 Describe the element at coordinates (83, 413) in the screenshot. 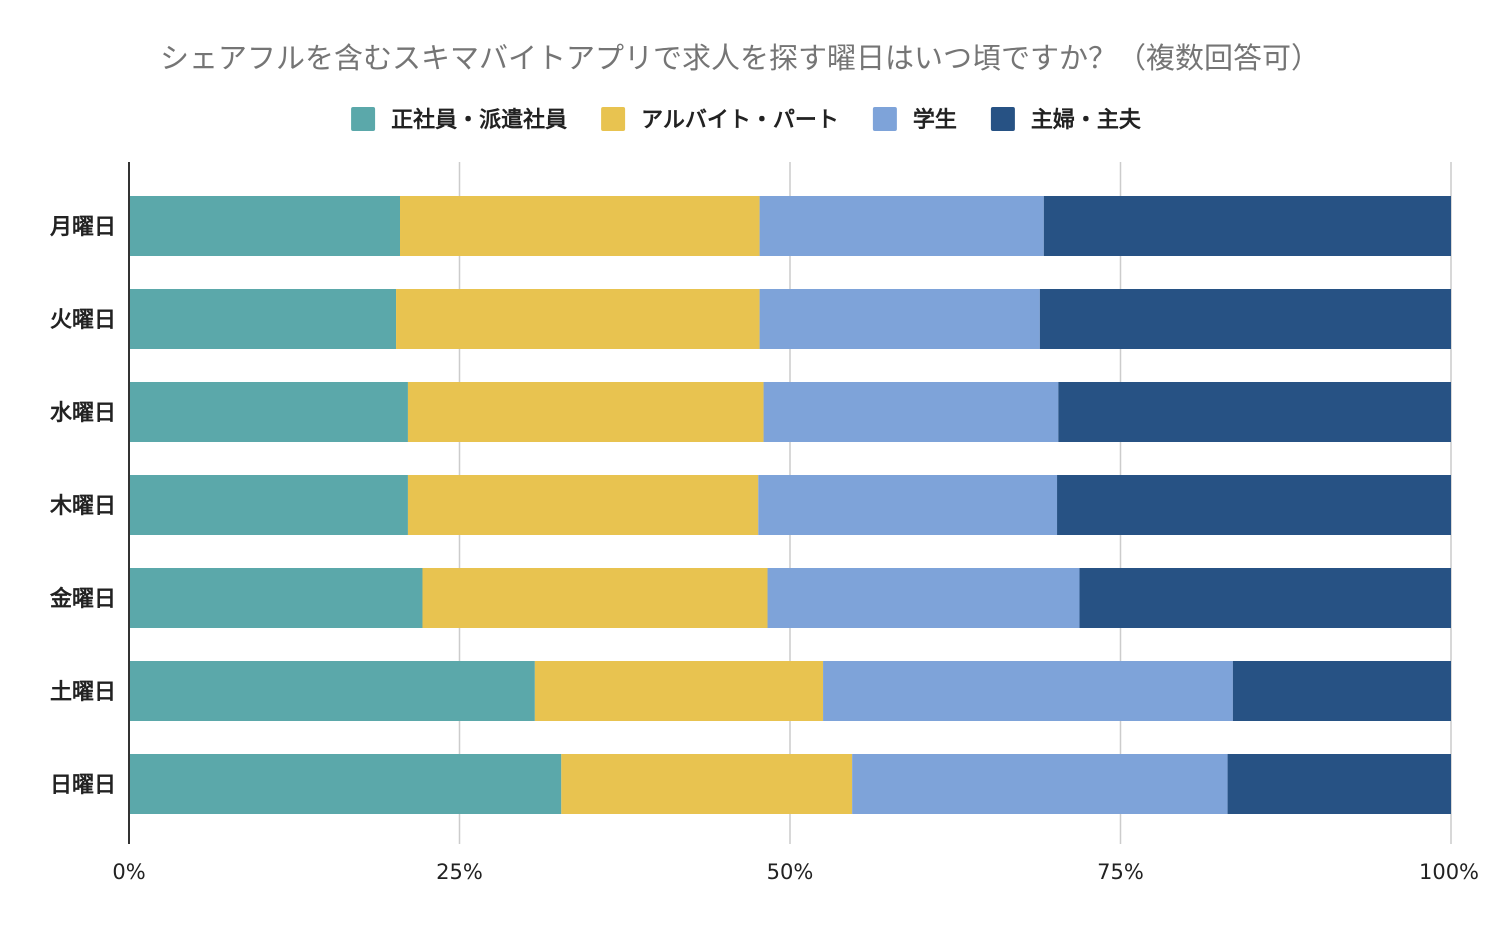

I see `category-label: 水曜日` at that location.